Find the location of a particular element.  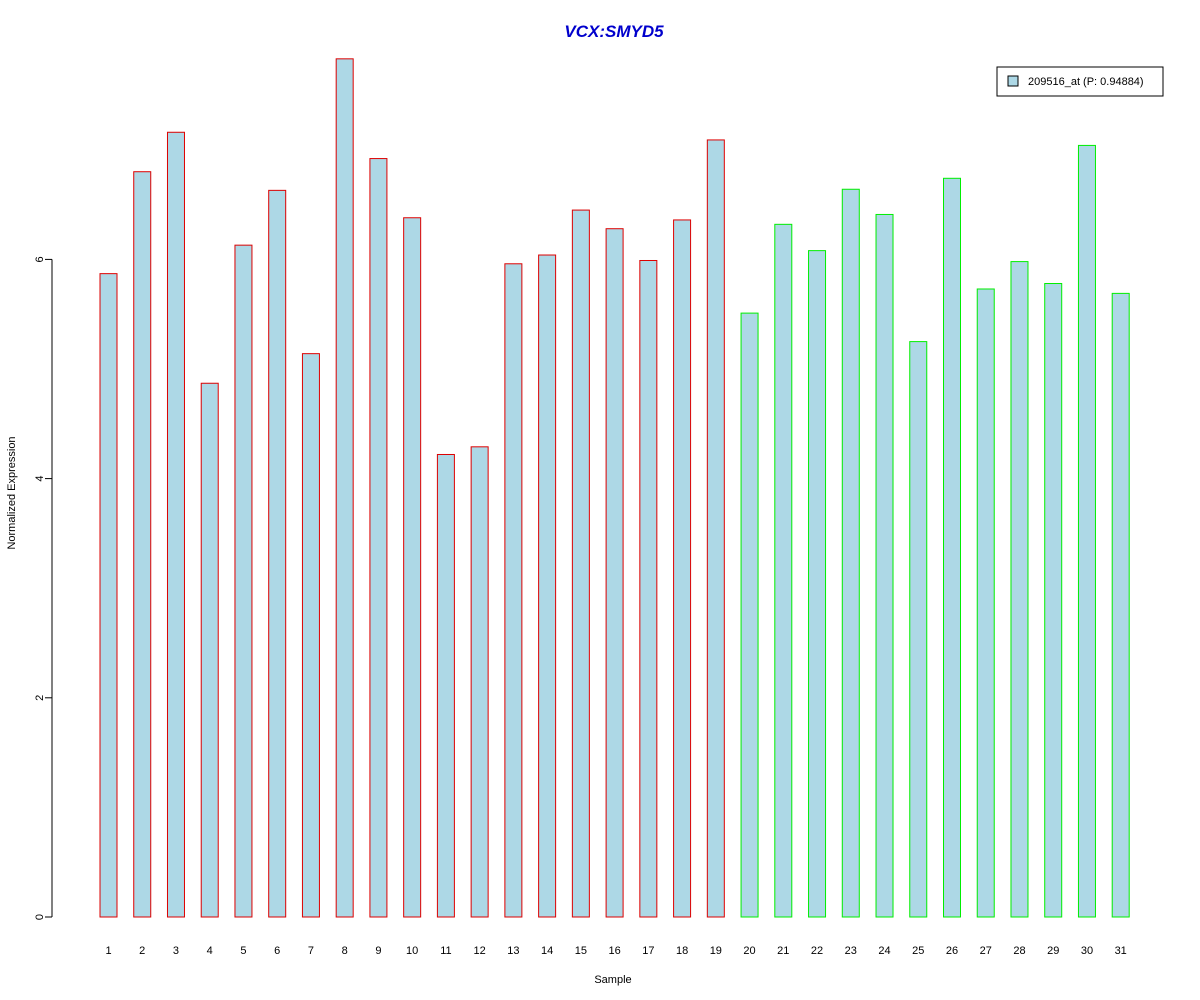

x-tick-label: 2 is located at coordinates (142, 951).